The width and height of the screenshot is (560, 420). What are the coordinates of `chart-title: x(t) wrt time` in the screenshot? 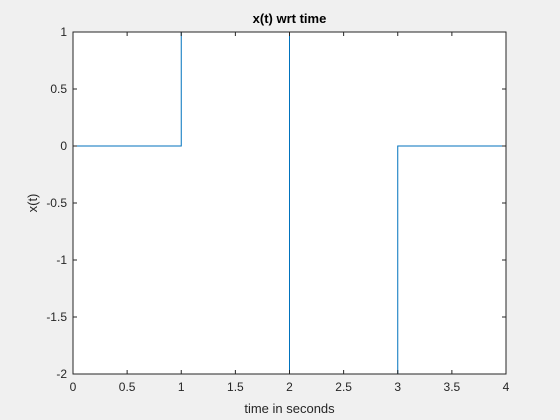 It's located at (290, 18).